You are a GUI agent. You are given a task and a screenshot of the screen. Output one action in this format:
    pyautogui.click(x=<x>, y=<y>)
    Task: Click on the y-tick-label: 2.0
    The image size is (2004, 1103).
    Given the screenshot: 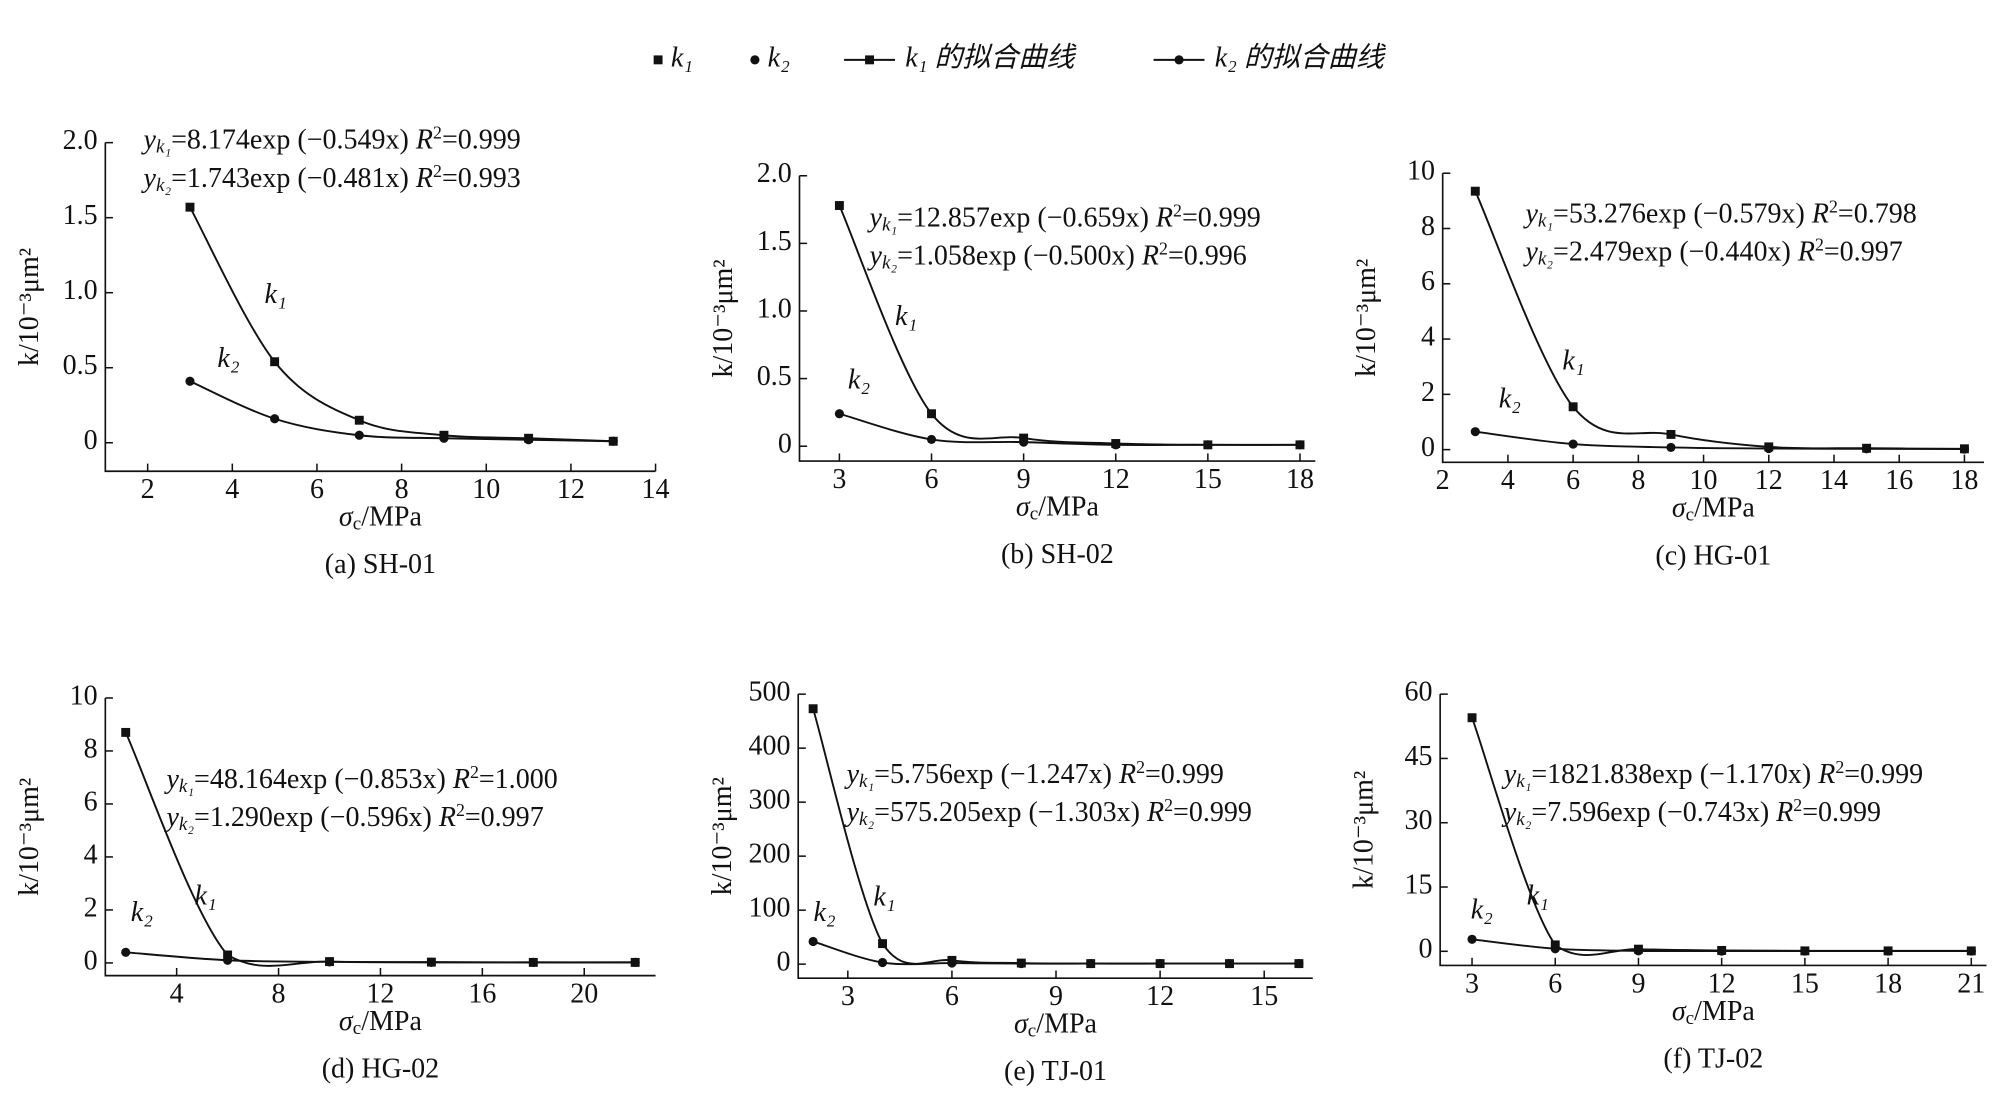 What is the action you would take?
    pyautogui.click(x=80, y=140)
    